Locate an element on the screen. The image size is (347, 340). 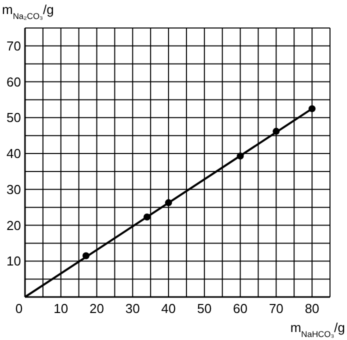
y-tick-label: 30 is located at coordinates (13, 189).